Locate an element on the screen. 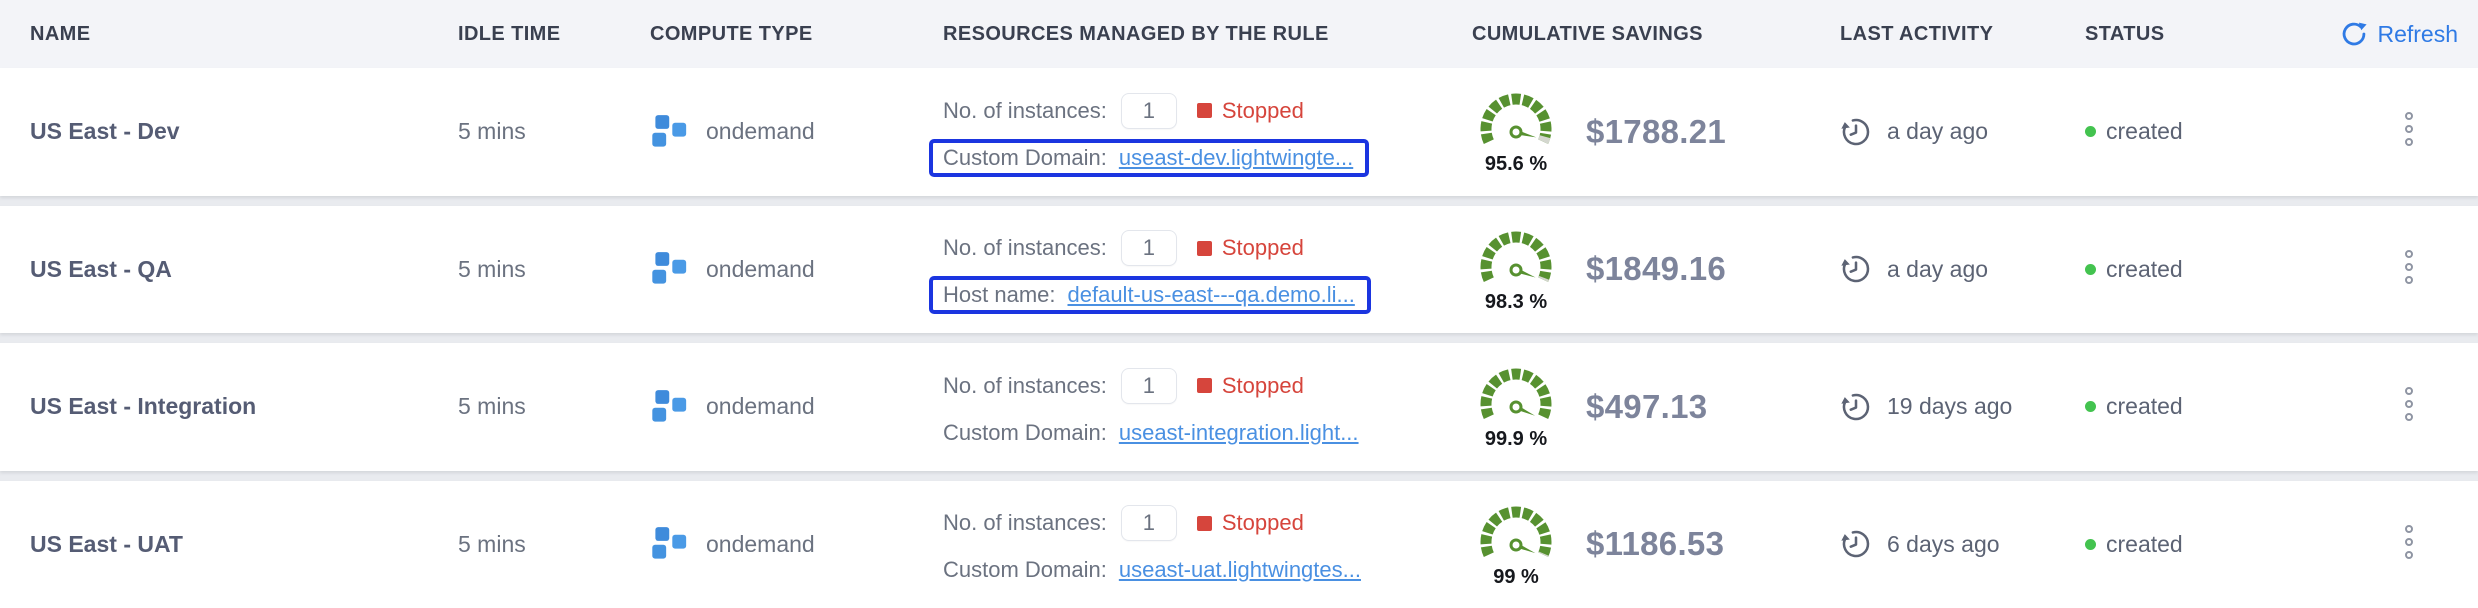 This screenshot has width=2478, height=608. col-header-resources: RESOURCES MANAGED BY THE RULE is located at coordinates (1136, 33).